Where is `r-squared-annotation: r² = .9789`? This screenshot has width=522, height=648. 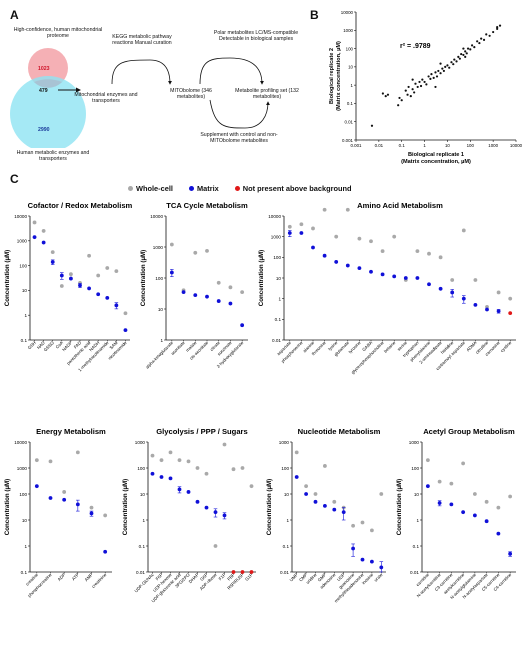 r-squared-annotation: r² = .9789 is located at coordinates (415, 46).